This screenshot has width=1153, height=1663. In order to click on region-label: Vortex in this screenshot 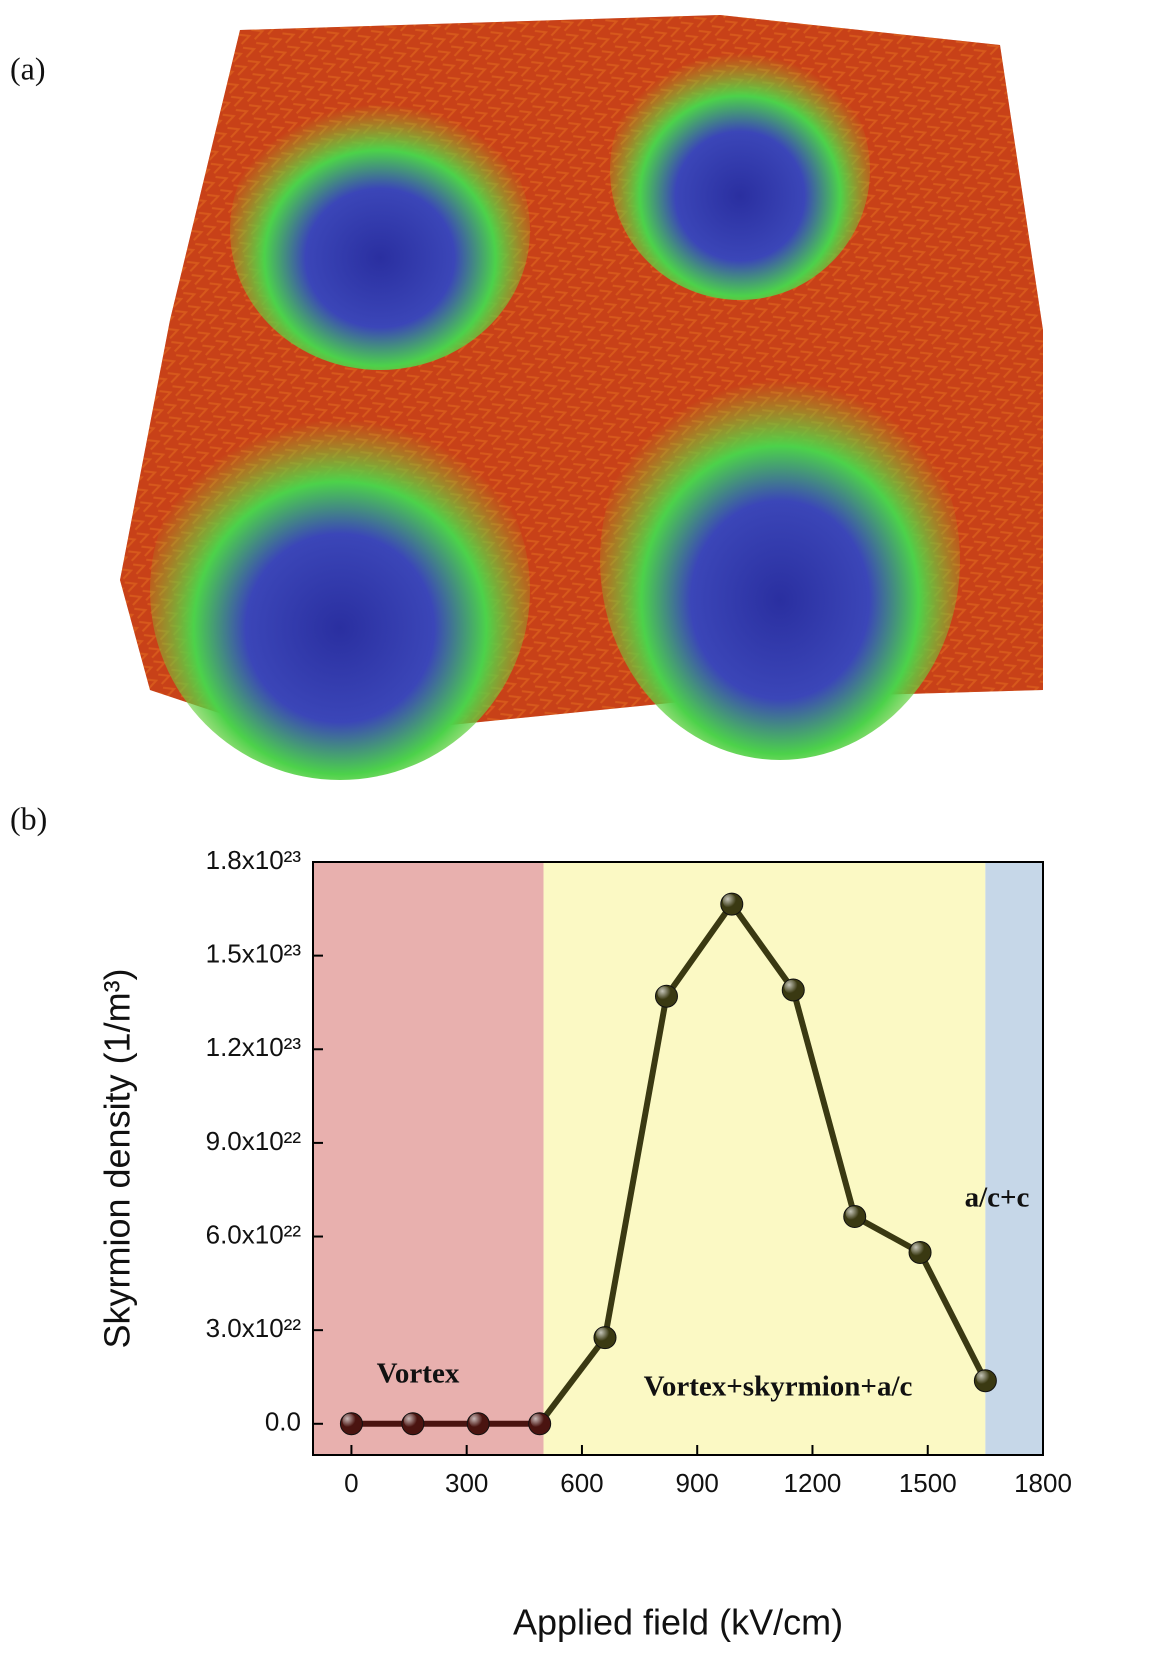, I will do `click(418, 1374)`.